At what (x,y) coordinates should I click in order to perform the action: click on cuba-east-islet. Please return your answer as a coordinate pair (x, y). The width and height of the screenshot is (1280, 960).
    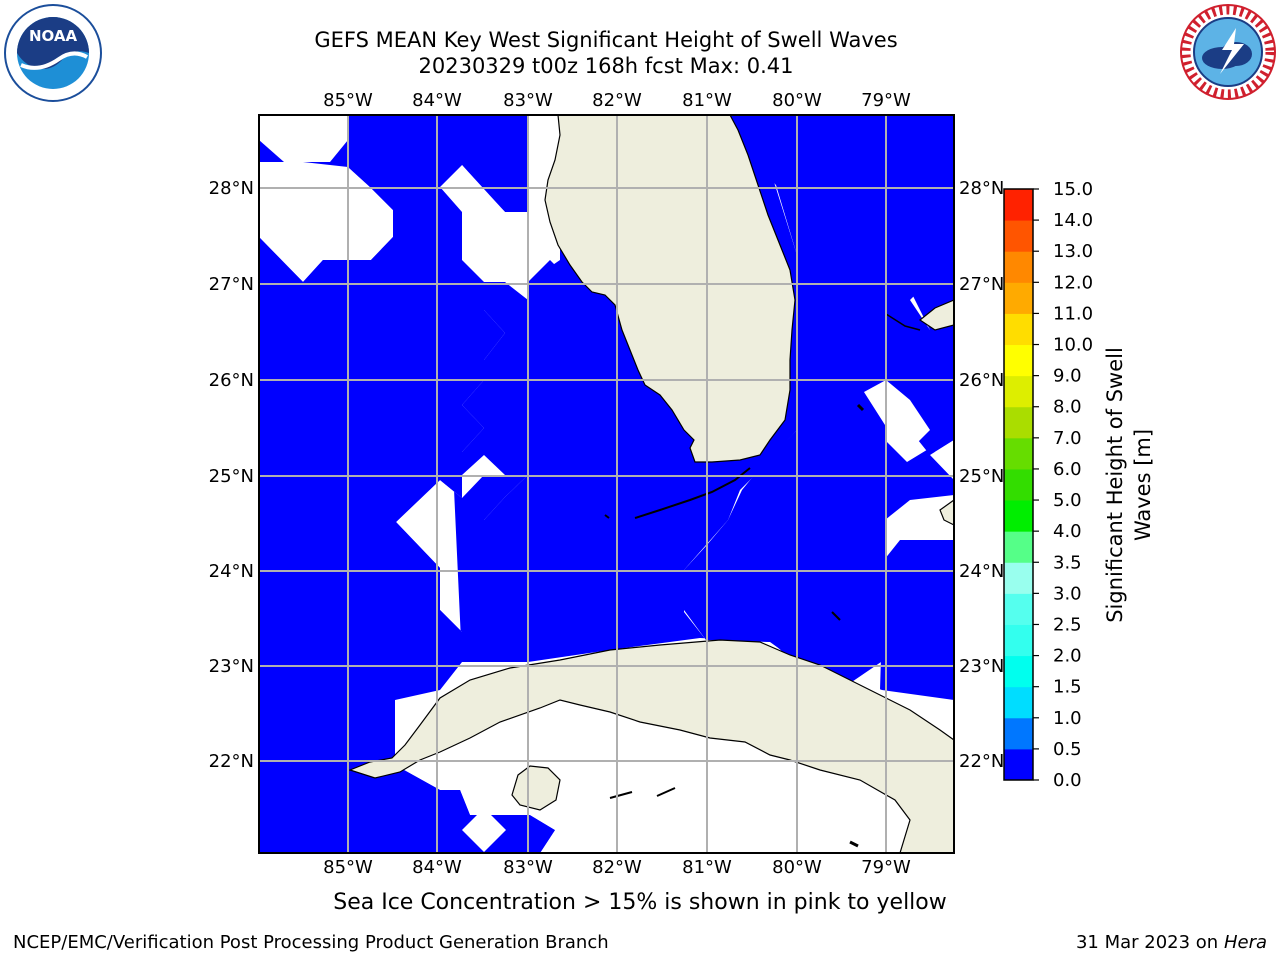
    Looking at the image, I should click on (854, 844).